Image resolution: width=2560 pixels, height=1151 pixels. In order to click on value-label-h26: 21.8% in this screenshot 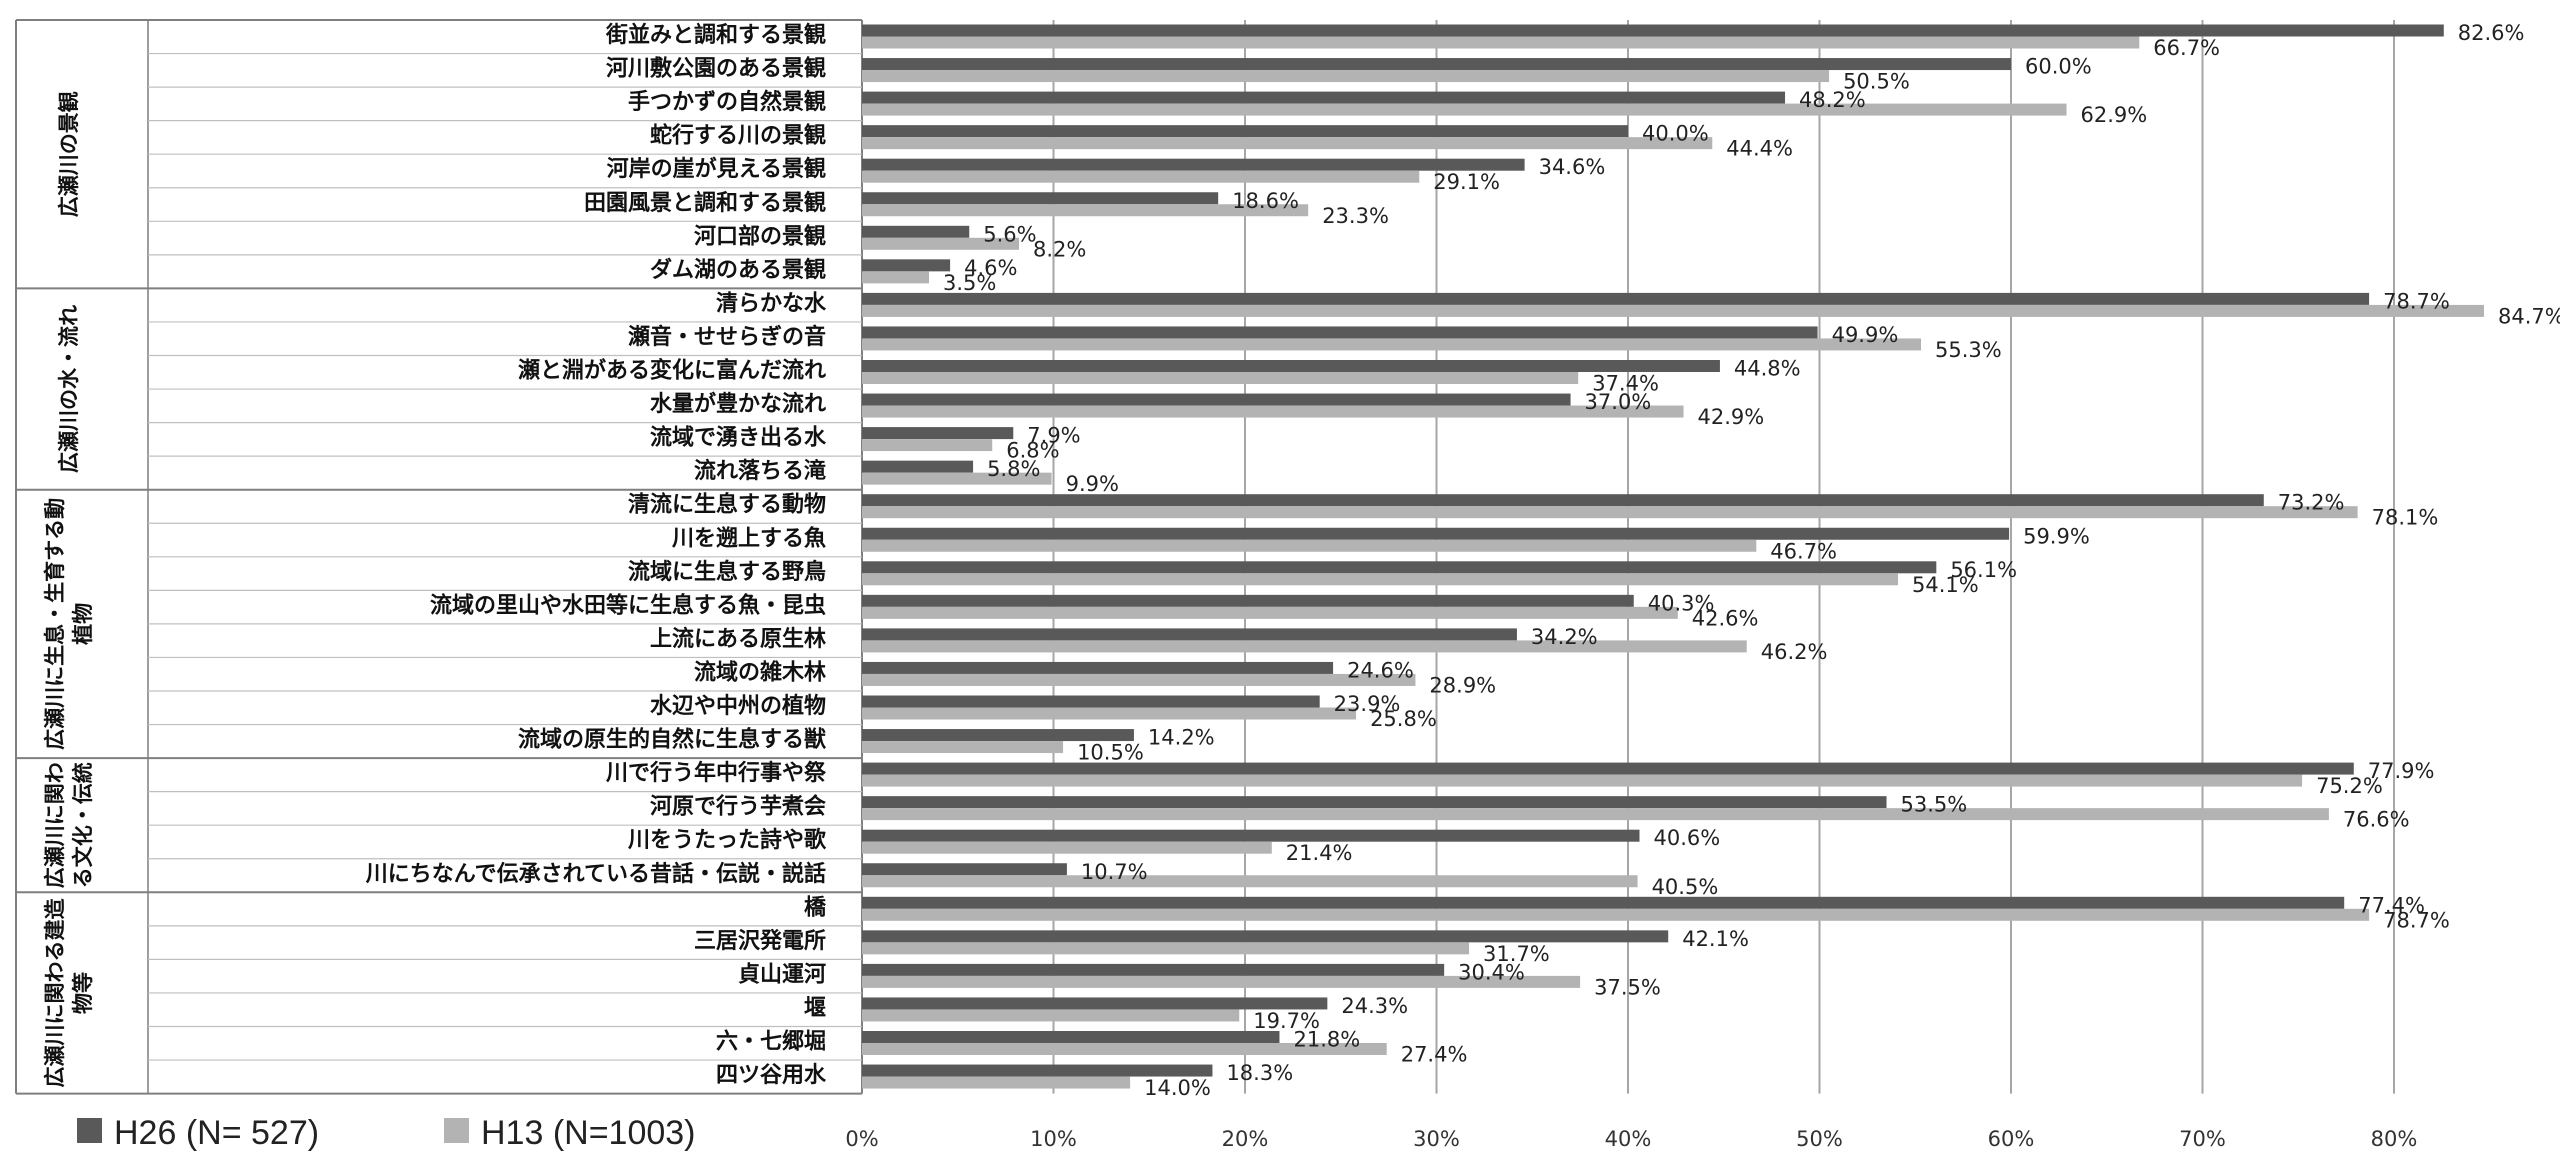, I will do `click(1326, 1040)`.